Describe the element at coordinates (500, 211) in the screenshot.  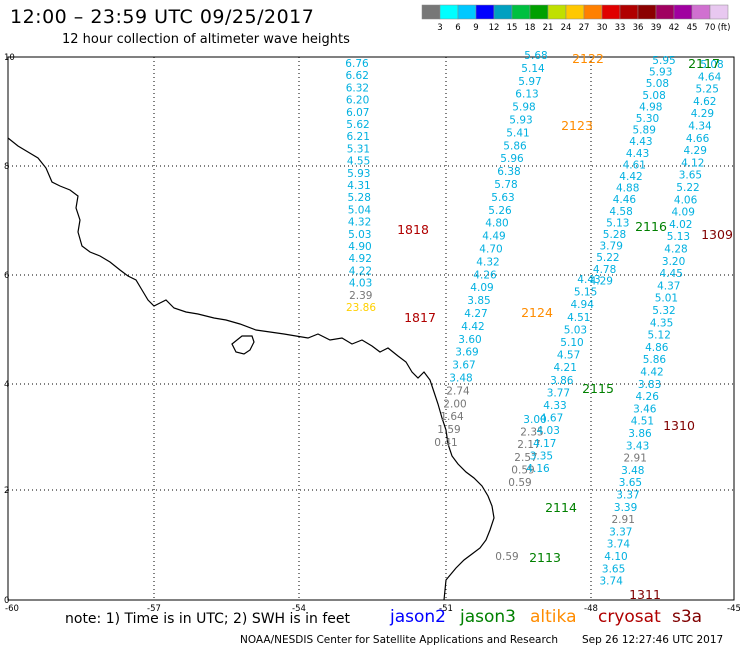
I see `wave-height-value: 5.26` at that location.